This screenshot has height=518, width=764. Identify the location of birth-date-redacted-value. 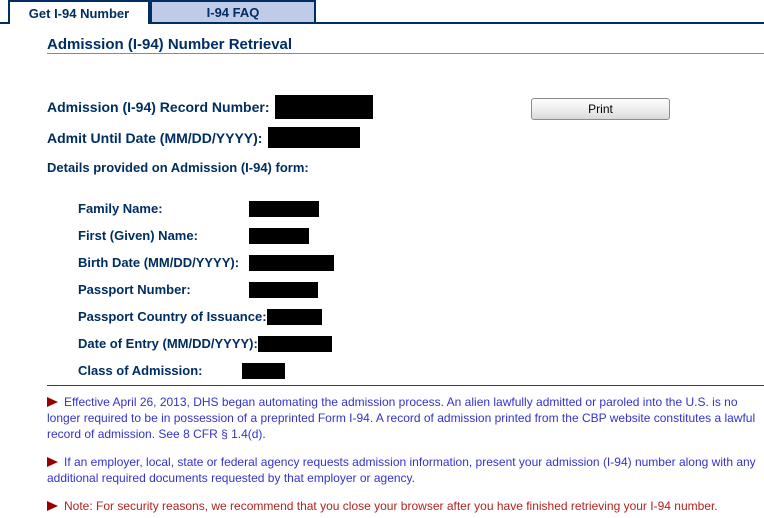
(291, 262).